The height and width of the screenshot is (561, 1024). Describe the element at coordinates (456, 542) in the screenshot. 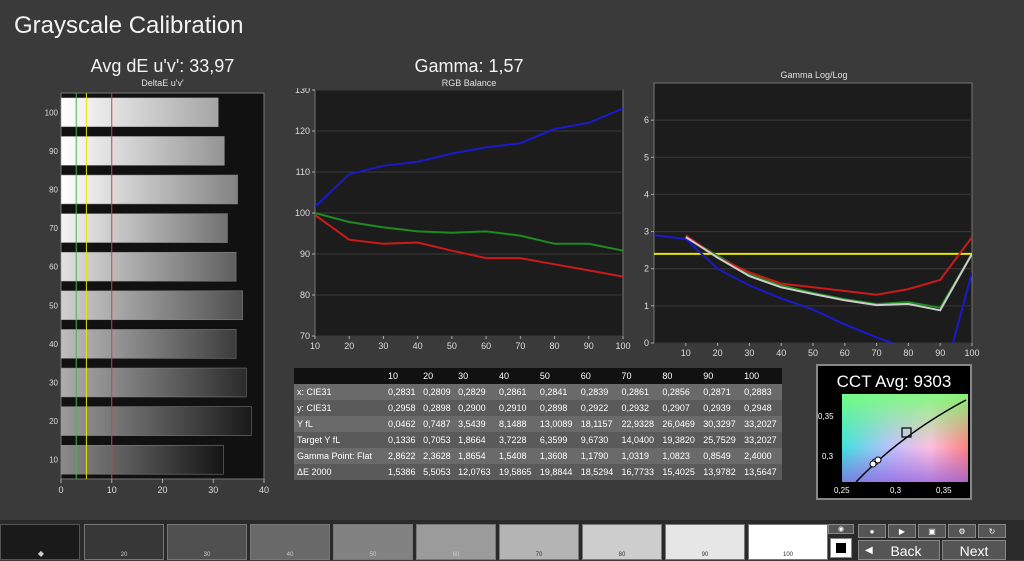

I see `swatch-60: 60` at that location.